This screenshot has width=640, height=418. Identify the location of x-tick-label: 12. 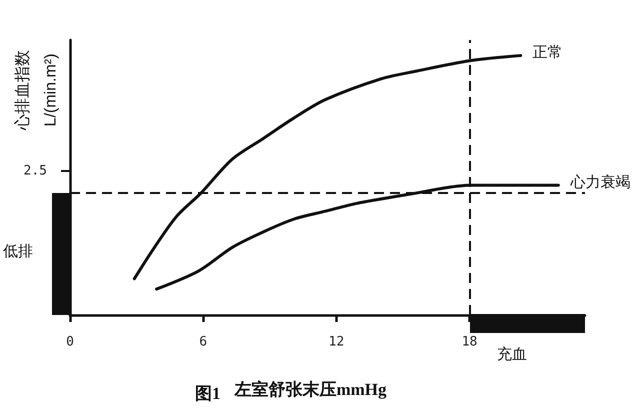
(336, 342).